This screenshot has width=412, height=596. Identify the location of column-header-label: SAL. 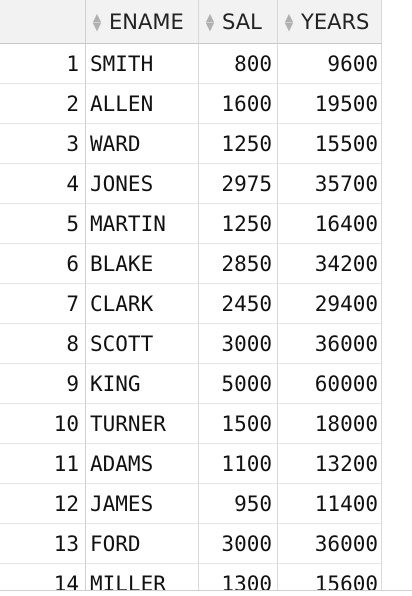
(242, 21).